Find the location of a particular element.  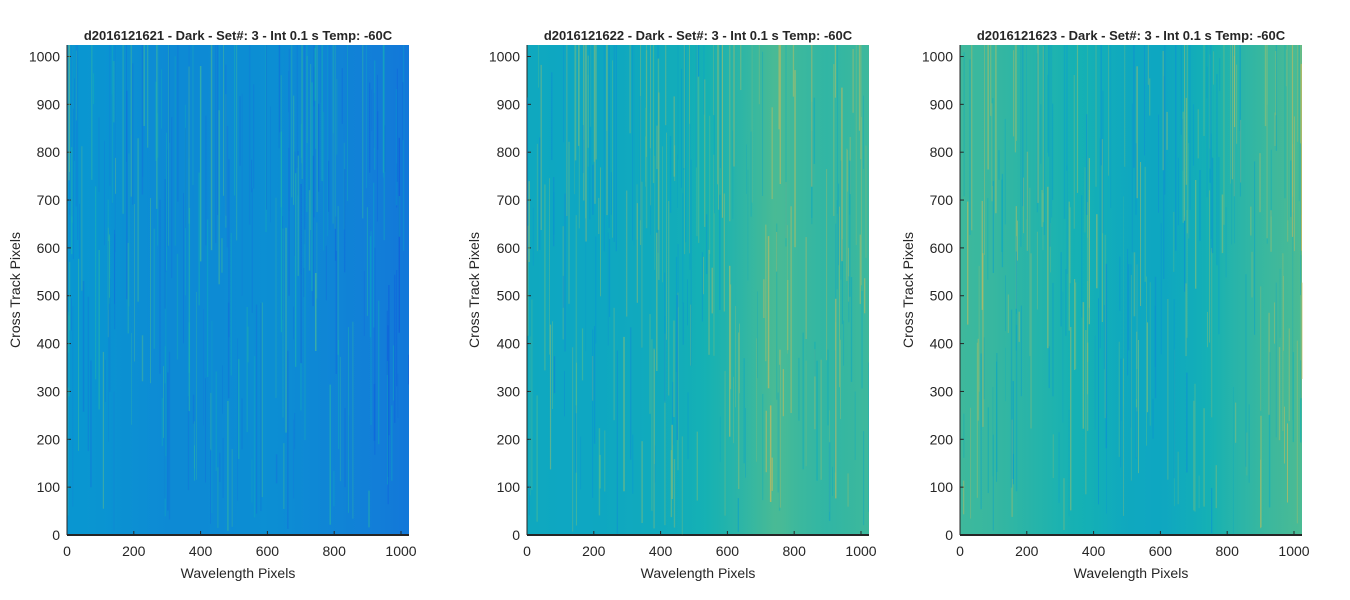

x-tick-label: 800 is located at coordinates (1228, 551).